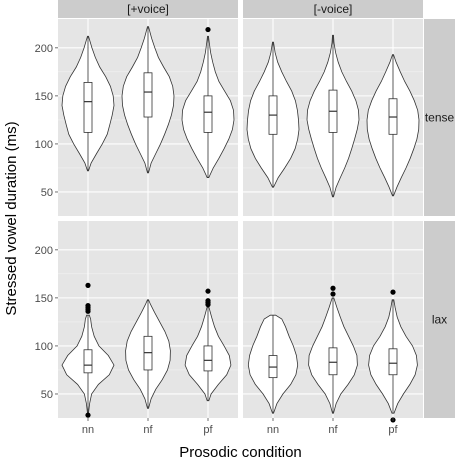  I want to click on row-strip-label: lax, so click(439, 320).